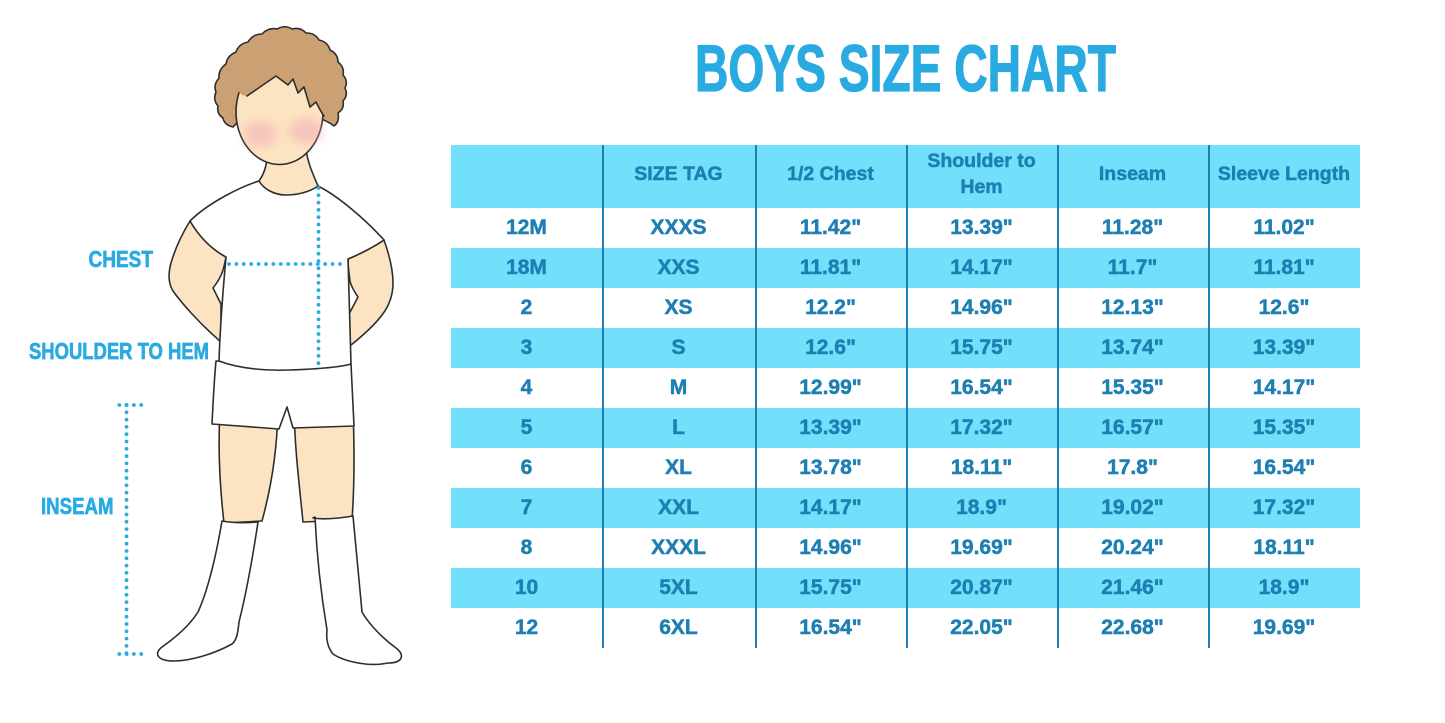 Image resolution: width=1445 pixels, height=723 pixels. I want to click on svg-text: SHOULDER TO HEM, so click(119, 351).